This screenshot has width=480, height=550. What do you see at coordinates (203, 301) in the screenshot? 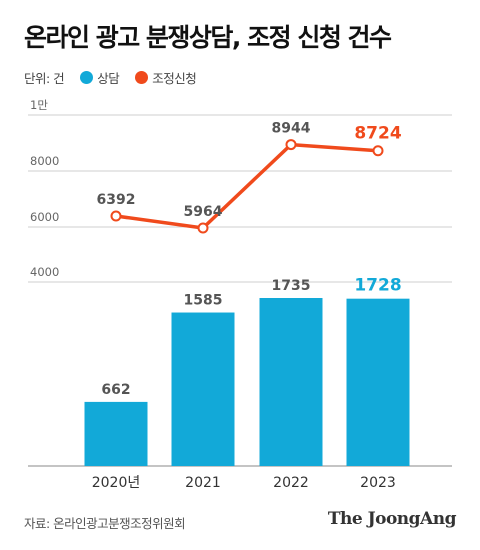
I see `bar-value-label: 1585` at bounding box center [203, 301].